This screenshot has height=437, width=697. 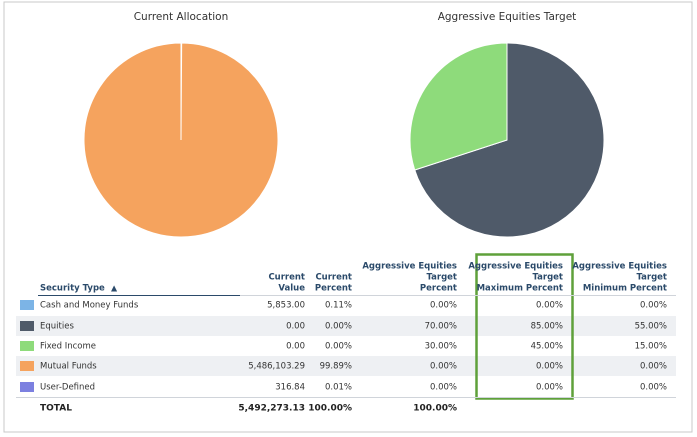 What do you see at coordinates (547, 347) in the screenshot?
I see `cell: 45.00%` at bounding box center [547, 347].